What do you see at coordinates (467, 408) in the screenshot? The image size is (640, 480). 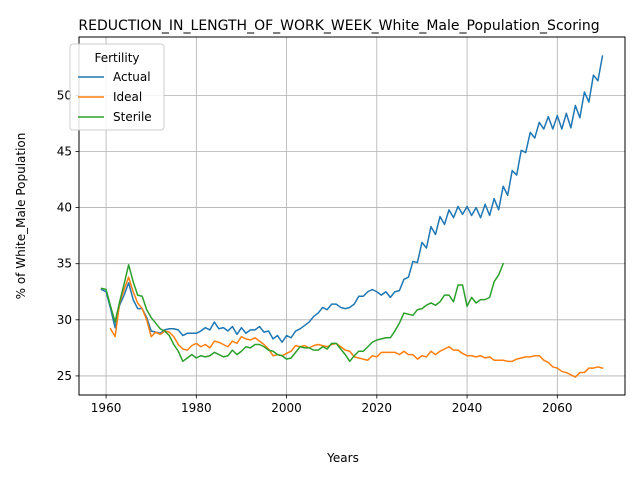 I see `x-tick-label: 2040` at bounding box center [467, 408].